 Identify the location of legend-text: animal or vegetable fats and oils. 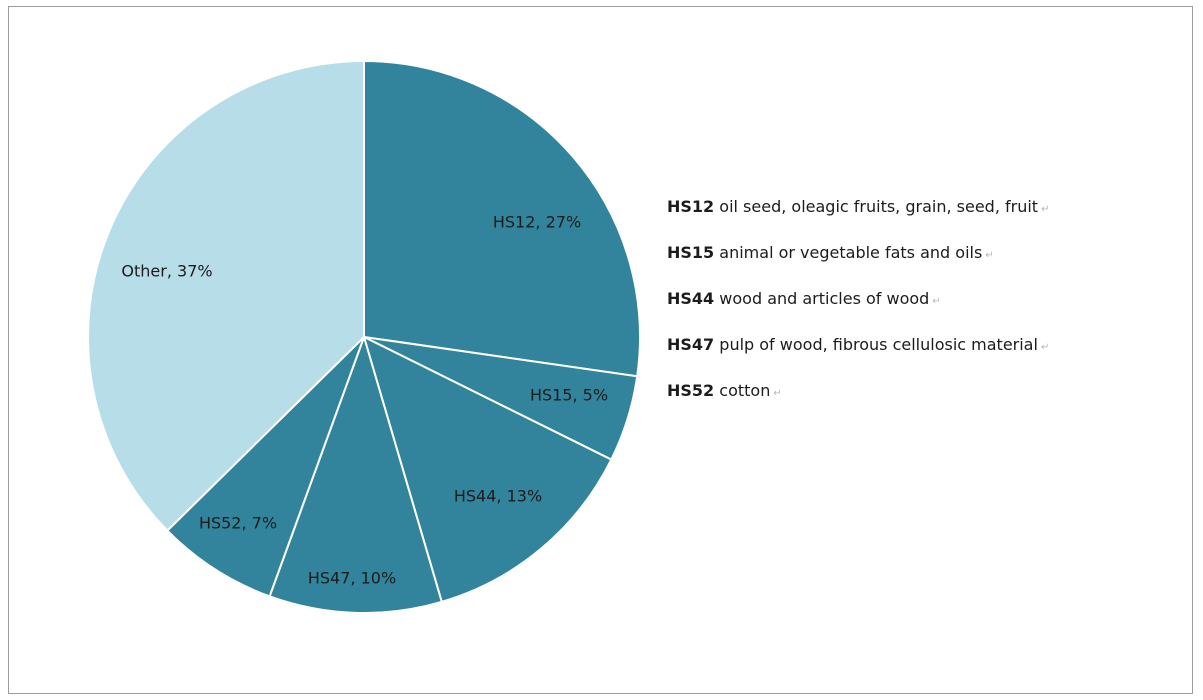
(851, 252).